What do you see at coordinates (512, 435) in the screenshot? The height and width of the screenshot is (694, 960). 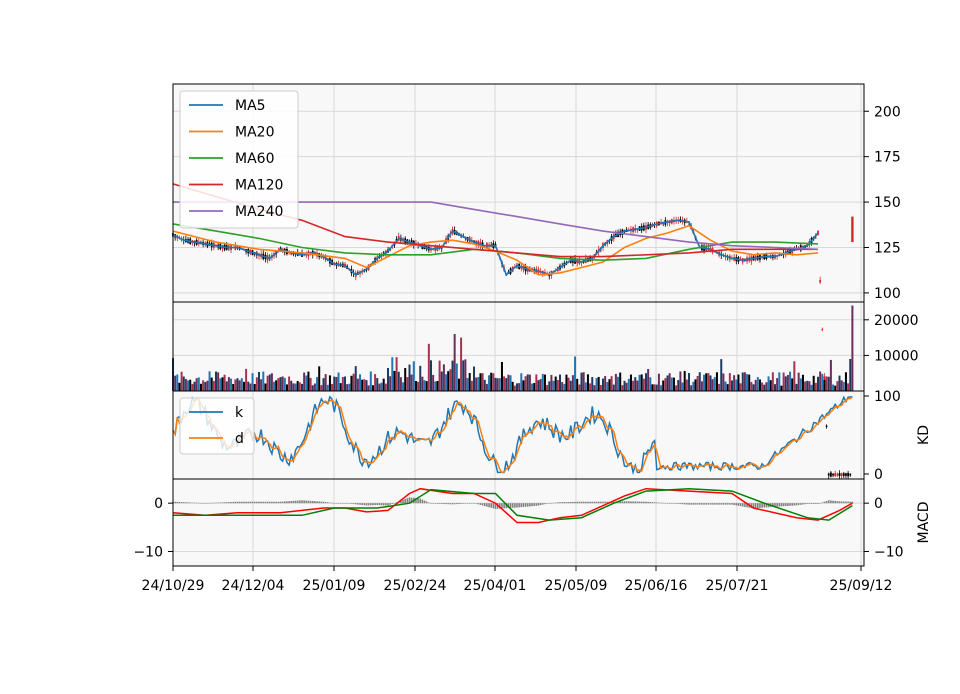 I see `series-line-d` at bounding box center [512, 435].